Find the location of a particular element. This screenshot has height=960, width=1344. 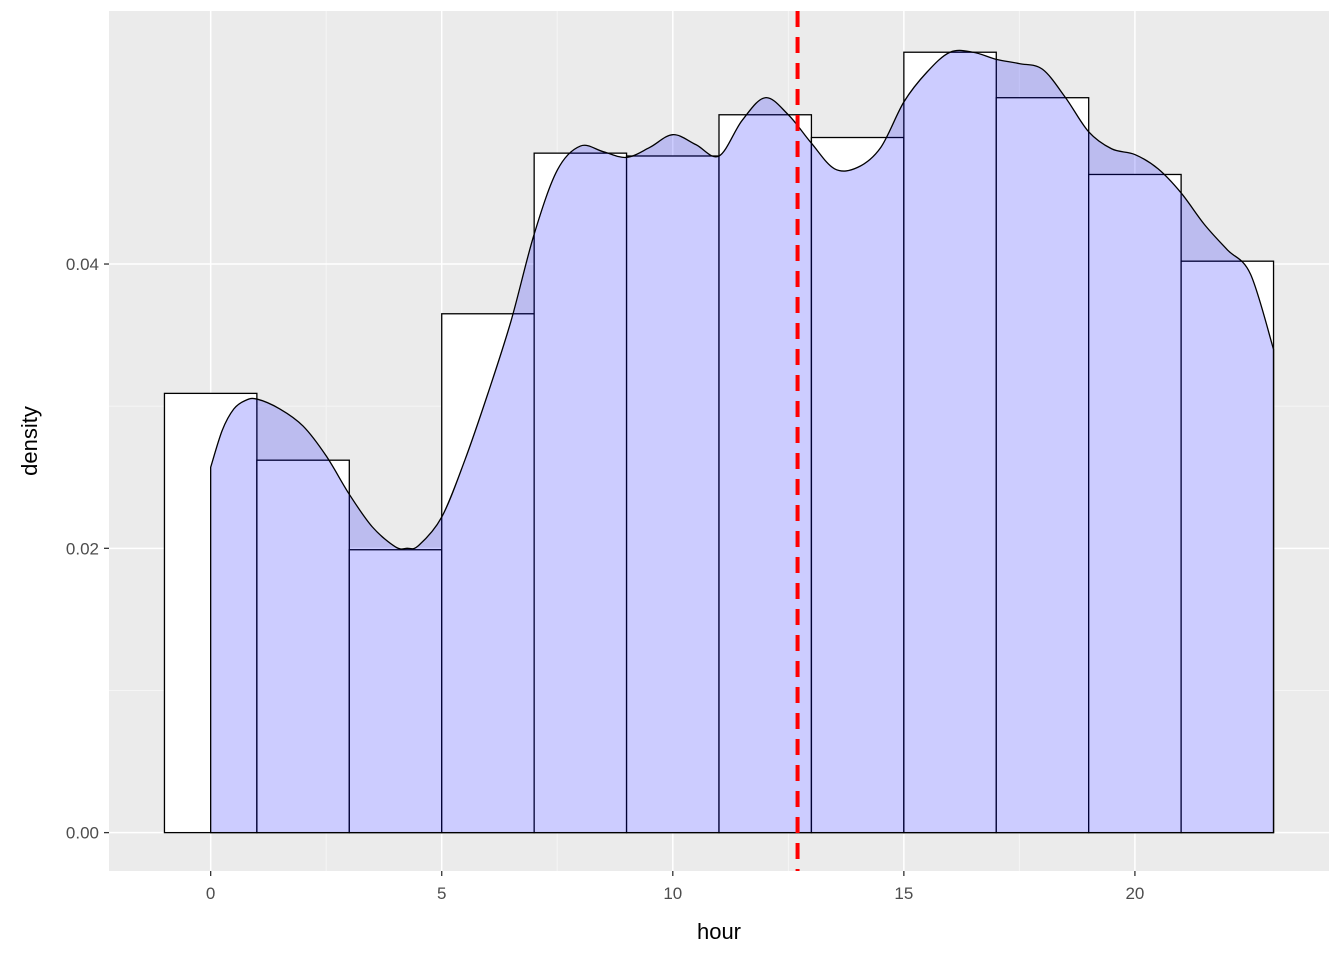

x-tick-label: 15 is located at coordinates (903, 893).